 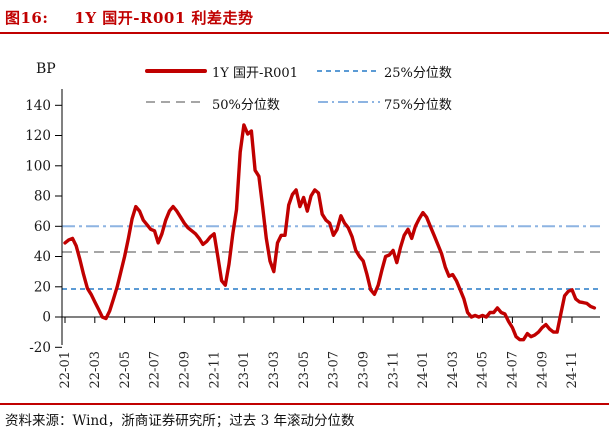 I want to click on y-tick-label: 40, so click(x=42, y=257).